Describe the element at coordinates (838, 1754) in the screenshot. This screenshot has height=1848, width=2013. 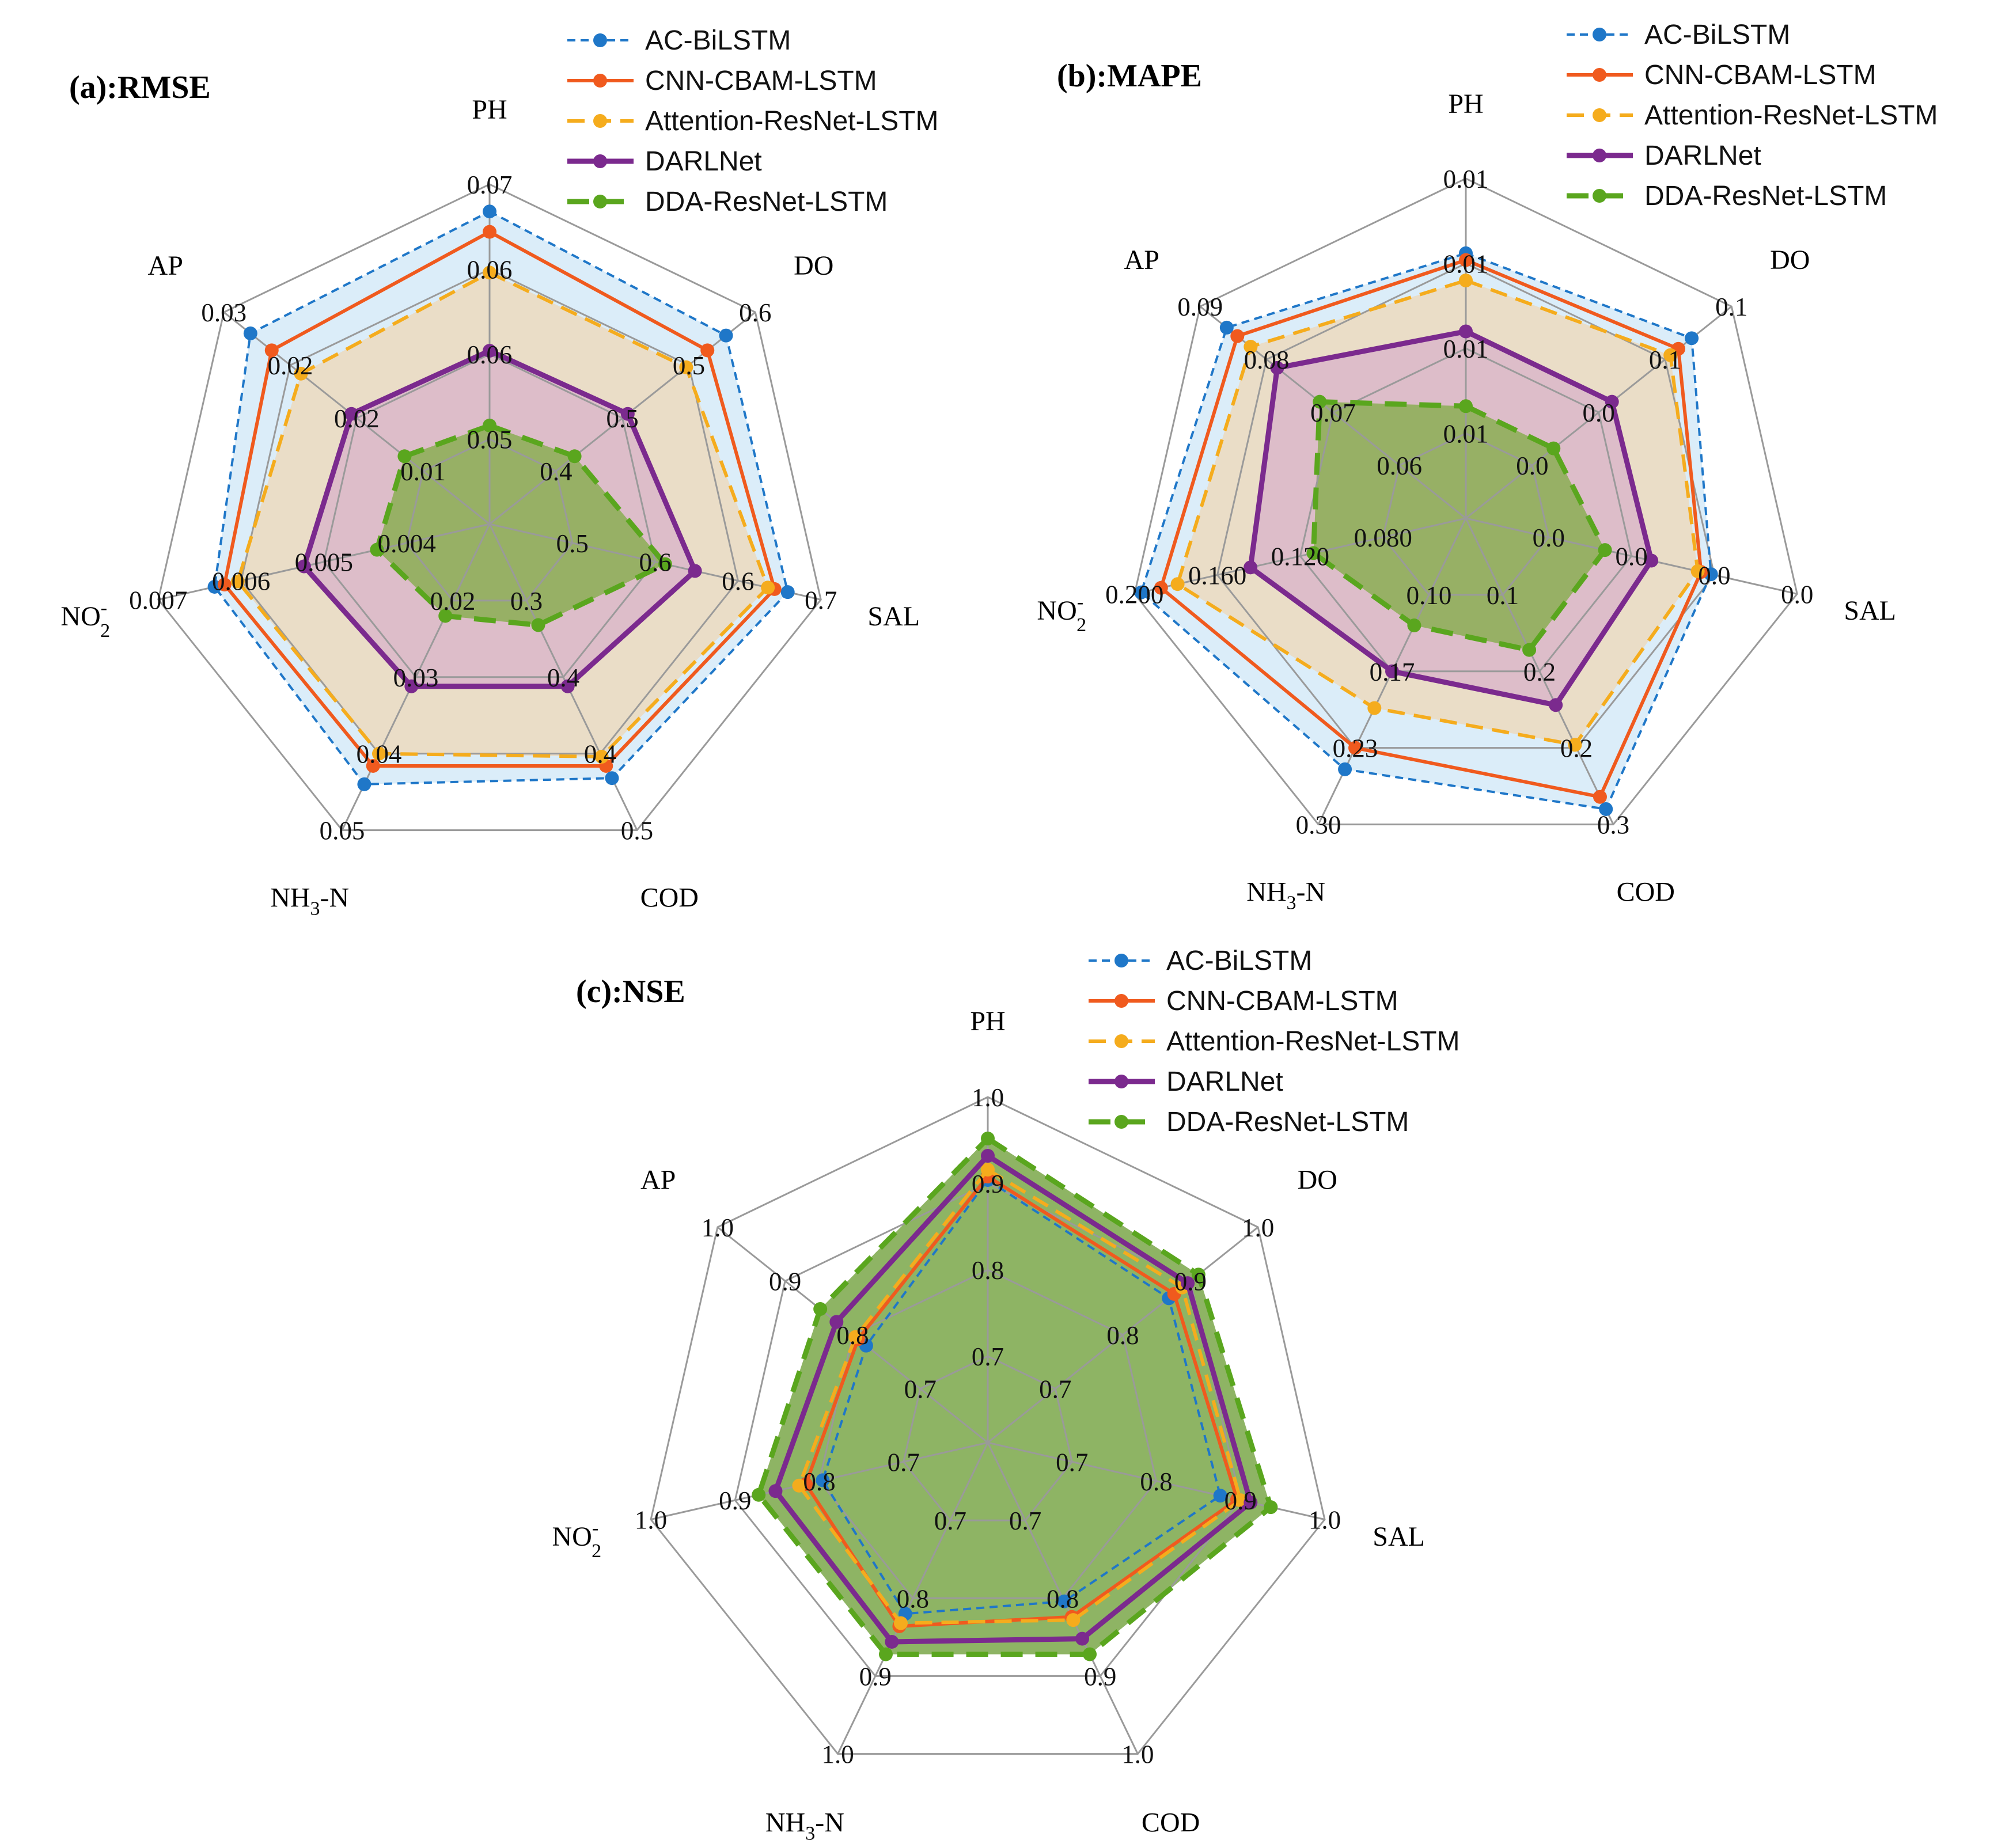
I see `tick-label-nh-4: 1.0` at that location.